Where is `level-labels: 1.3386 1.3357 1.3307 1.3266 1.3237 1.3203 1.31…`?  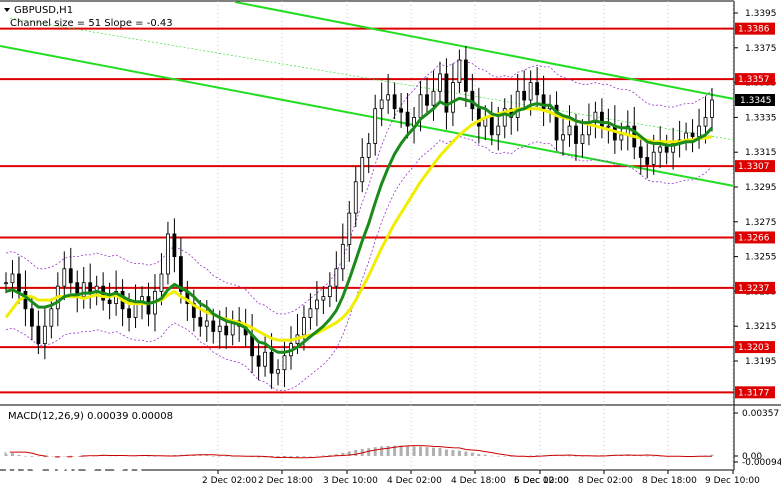 level-labels: 1.3386 1.3357 1.3307 1.3266 1.3237 1.3203 1.31… is located at coordinates (755, 210).